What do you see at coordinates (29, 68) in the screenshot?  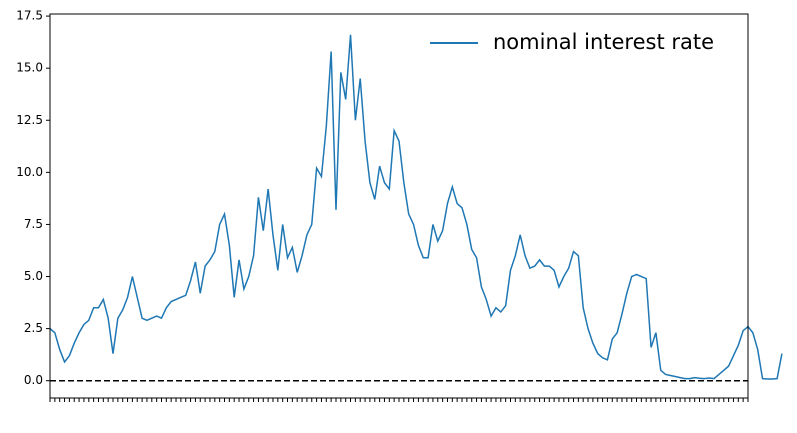 I see `y-tick-label: 15.0` at bounding box center [29, 68].